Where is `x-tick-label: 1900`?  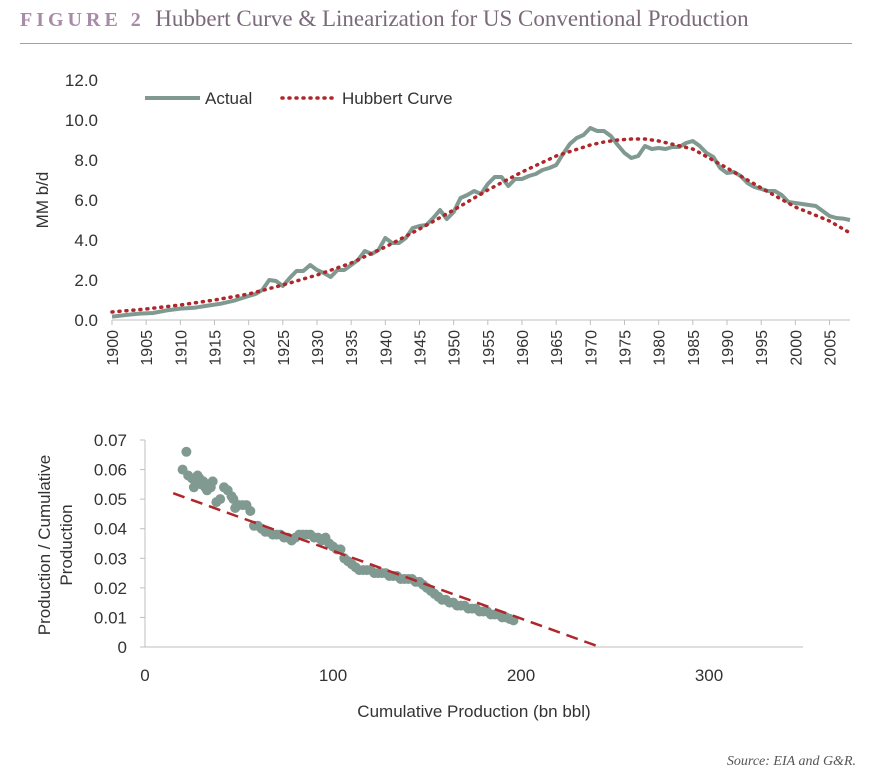
x-tick-label: 1900 is located at coordinates (113, 348).